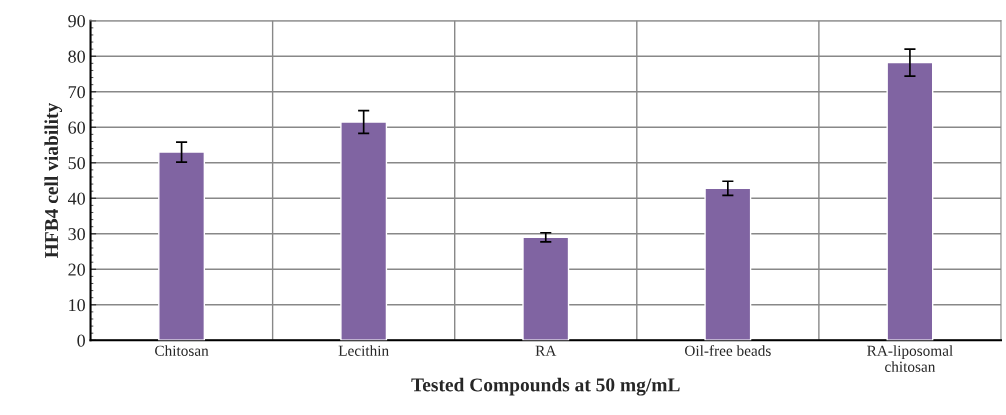  Describe the element at coordinates (76, 21) in the screenshot. I see `y-tick-label: 90` at that location.